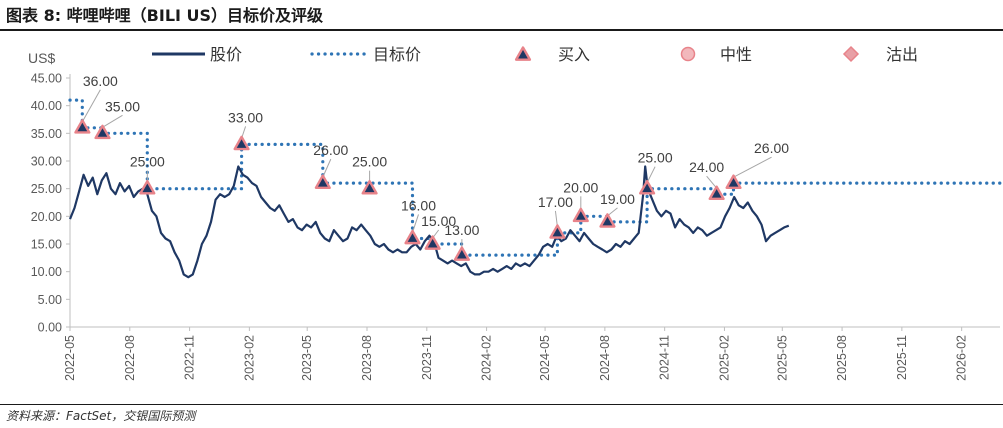  Describe the element at coordinates (165, 15) in the screenshot. I see `figure-title: 图表 8: 哔哩哔哩（BILI US）目标价及评级` at that location.